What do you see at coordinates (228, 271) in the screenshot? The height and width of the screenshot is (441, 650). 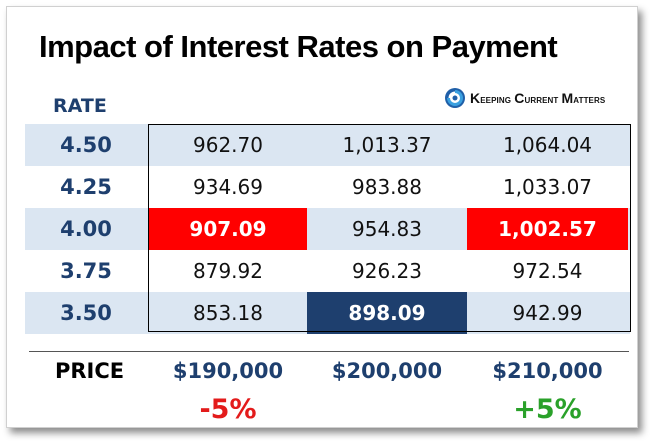 I see `payment-cell: 879.92` at bounding box center [228, 271].